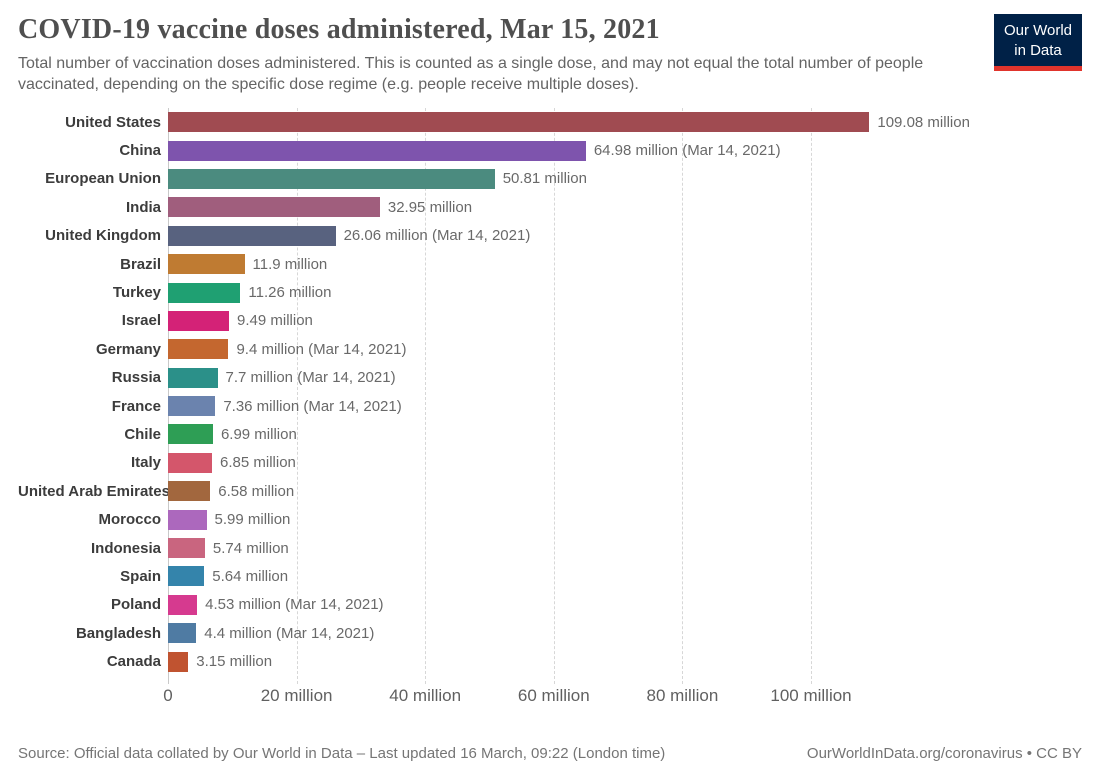  I want to click on country-label: Morocco, so click(129, 520).